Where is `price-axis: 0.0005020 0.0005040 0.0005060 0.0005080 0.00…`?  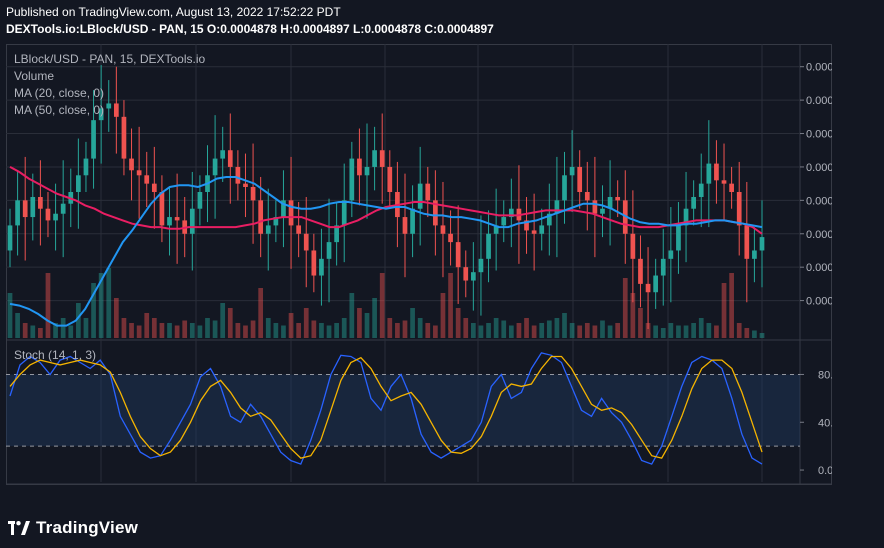 price-axis: 0.0005020 0.0005040 0.0005060 0.0005080 0.00… is located at coordinates (829, 185).